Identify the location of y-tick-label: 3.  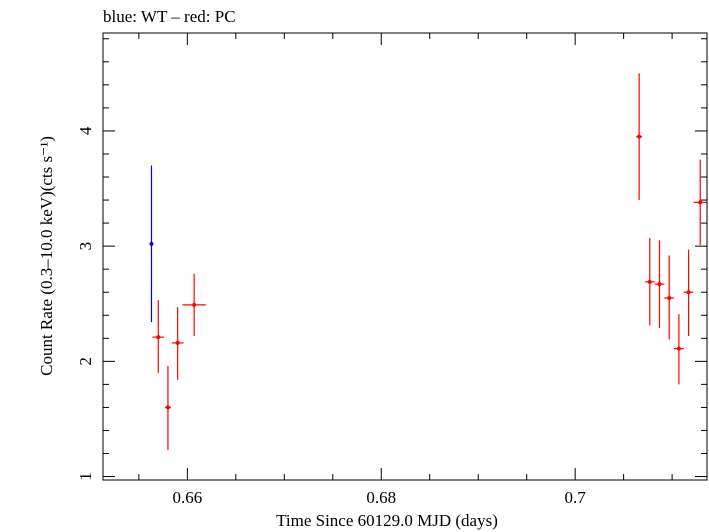
(85, 246).